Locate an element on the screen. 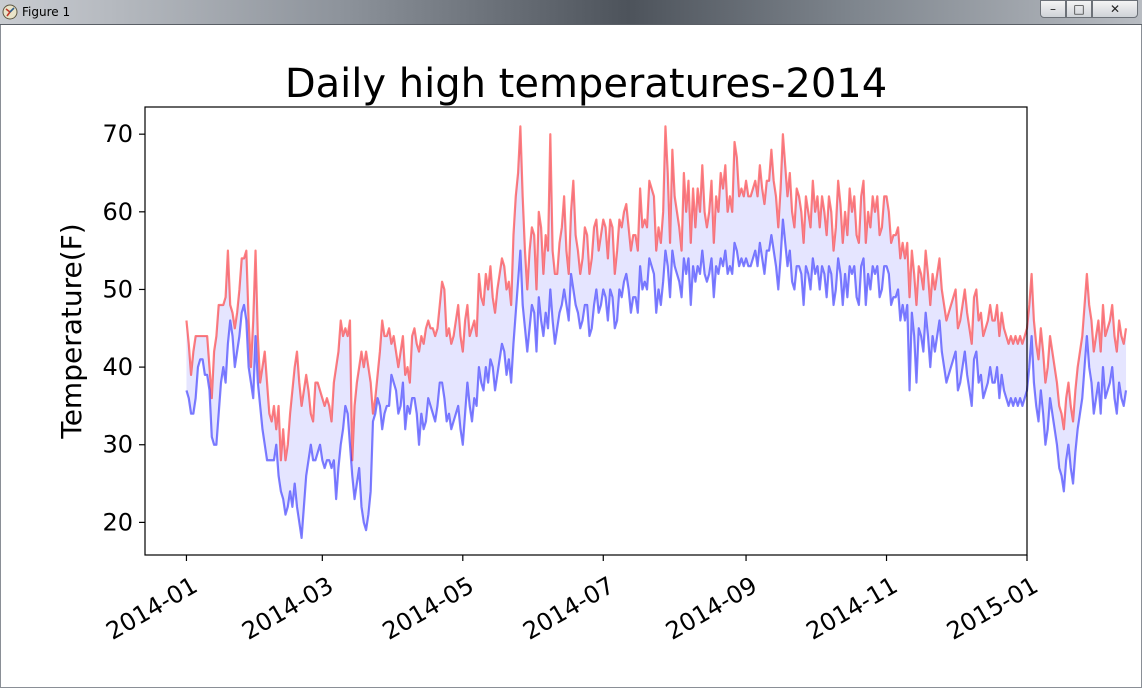 The width and height of the screenshot is (1142, 688). minimize-icon: – is located at coordinates (1053, 9).